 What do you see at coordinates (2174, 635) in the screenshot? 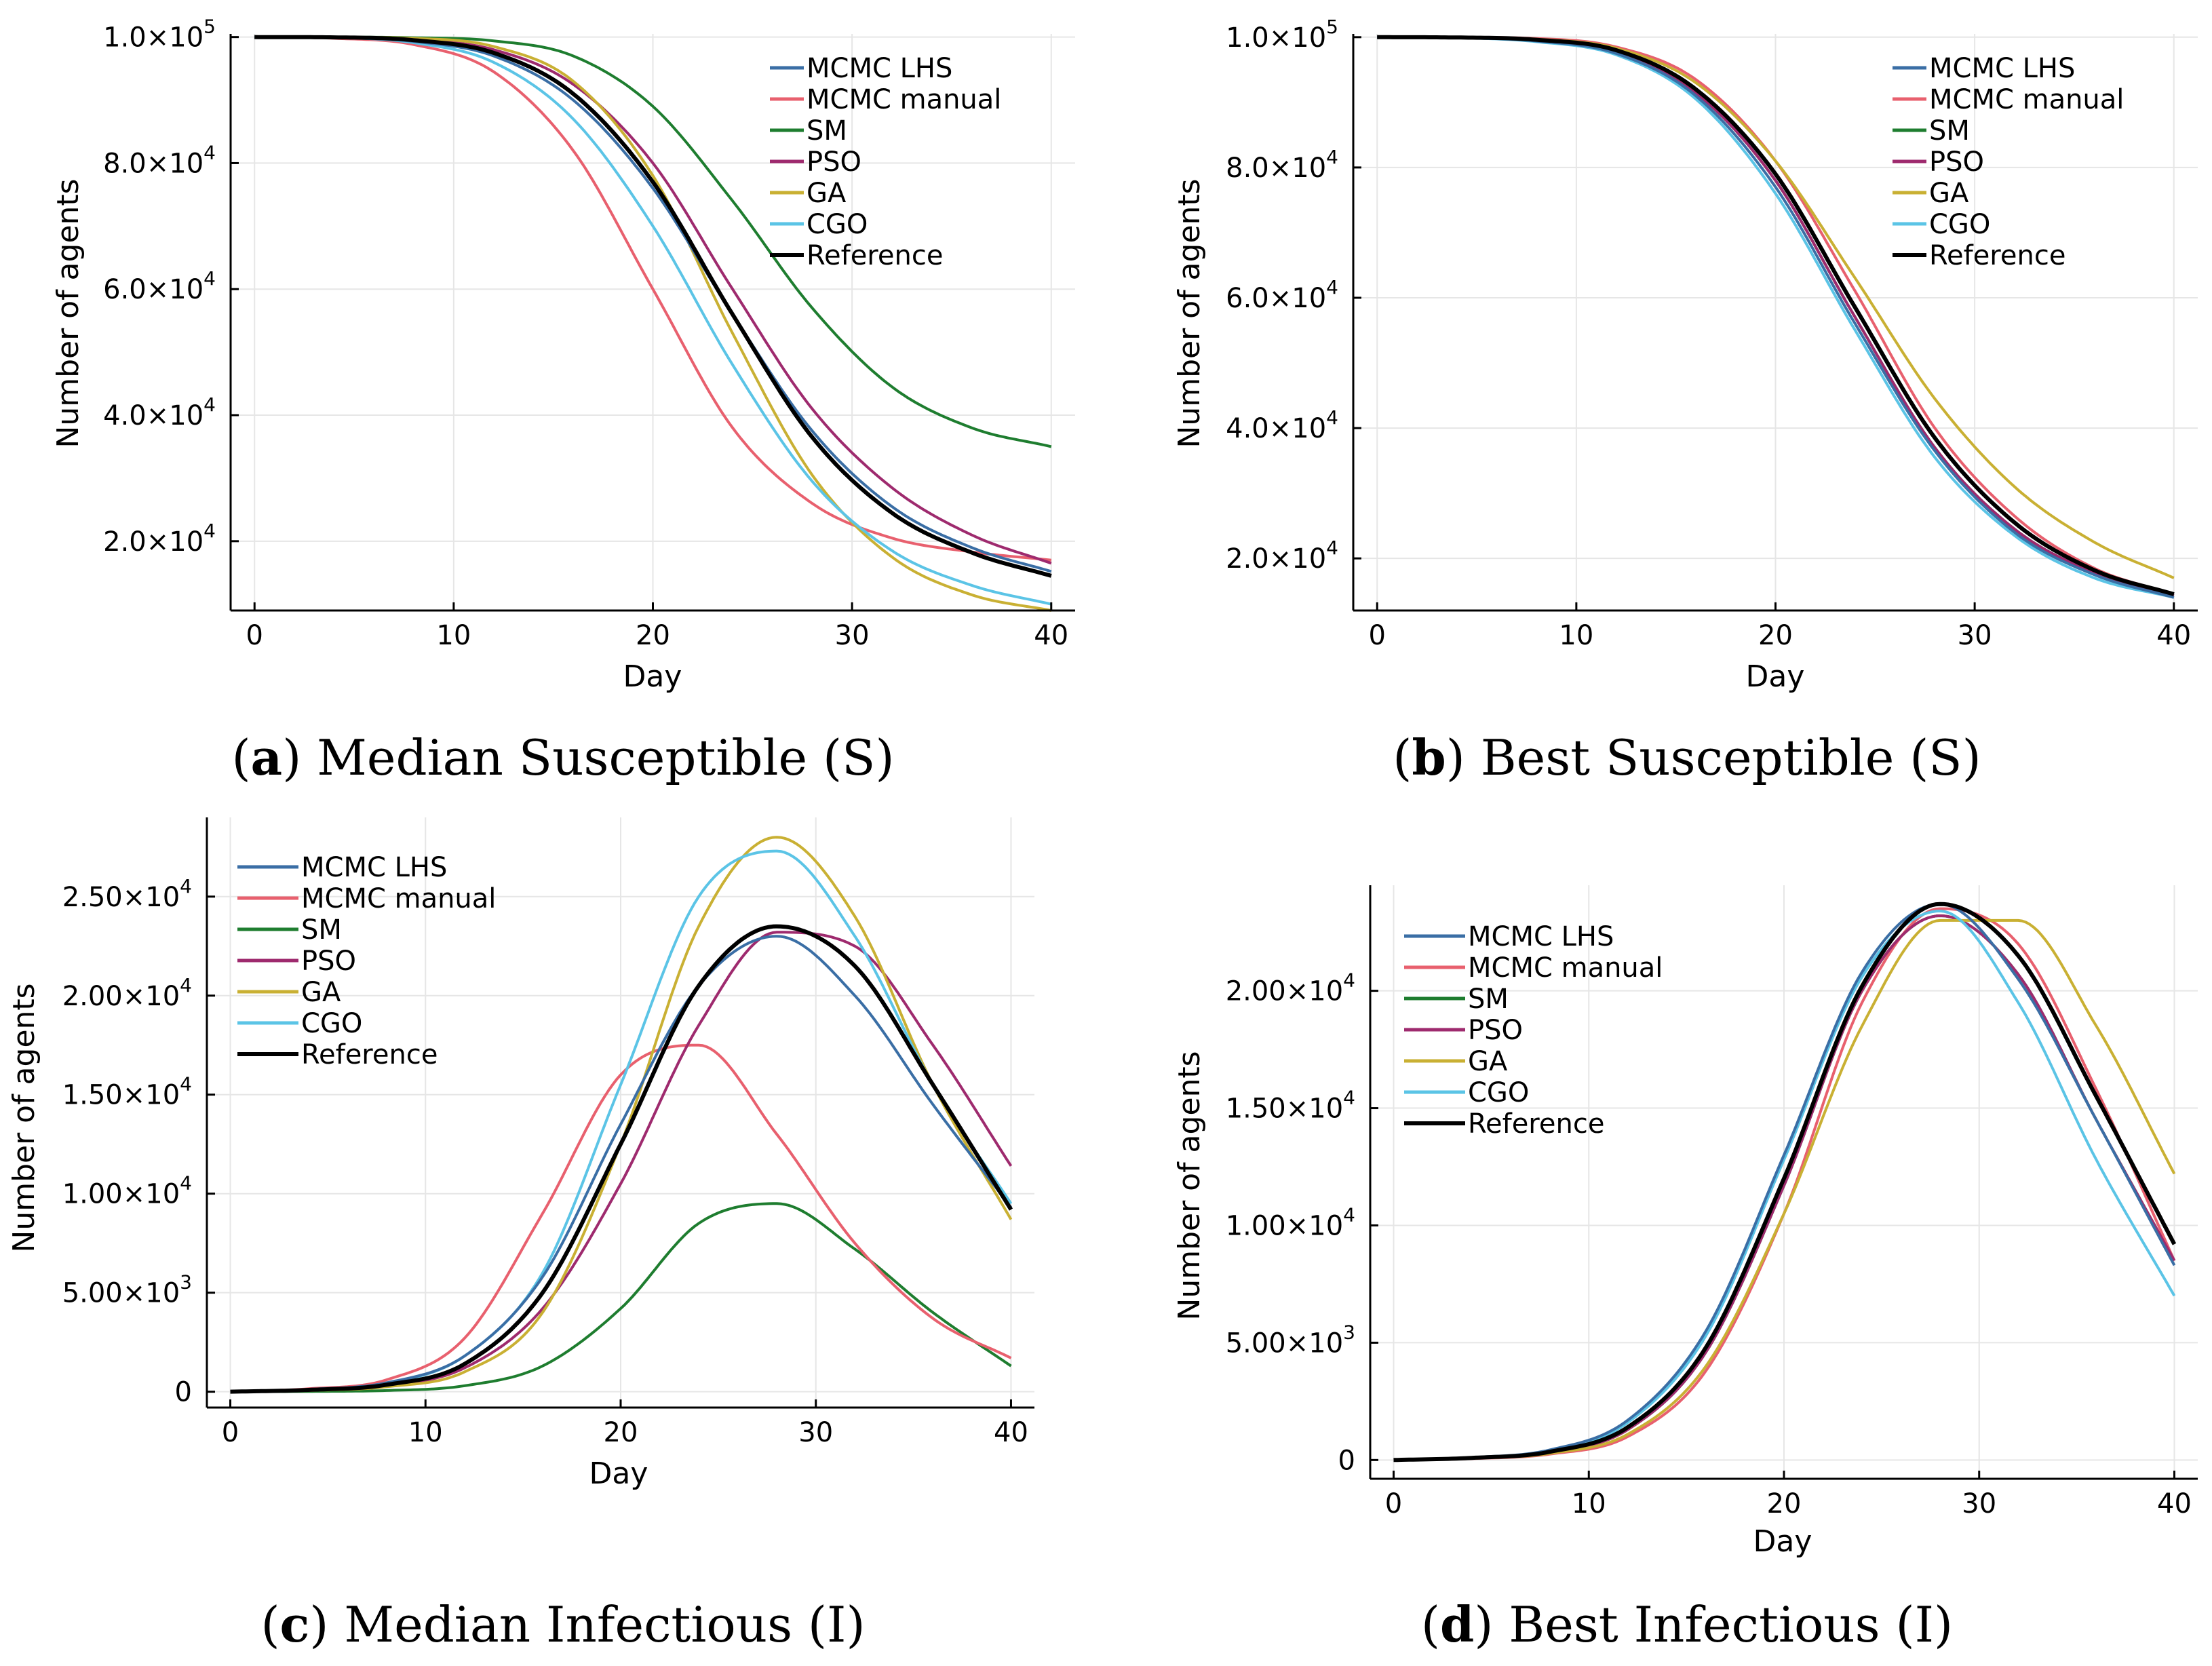
I see `panel-b-x-tick-label-40: 40` at bounding box center [2174, 635].